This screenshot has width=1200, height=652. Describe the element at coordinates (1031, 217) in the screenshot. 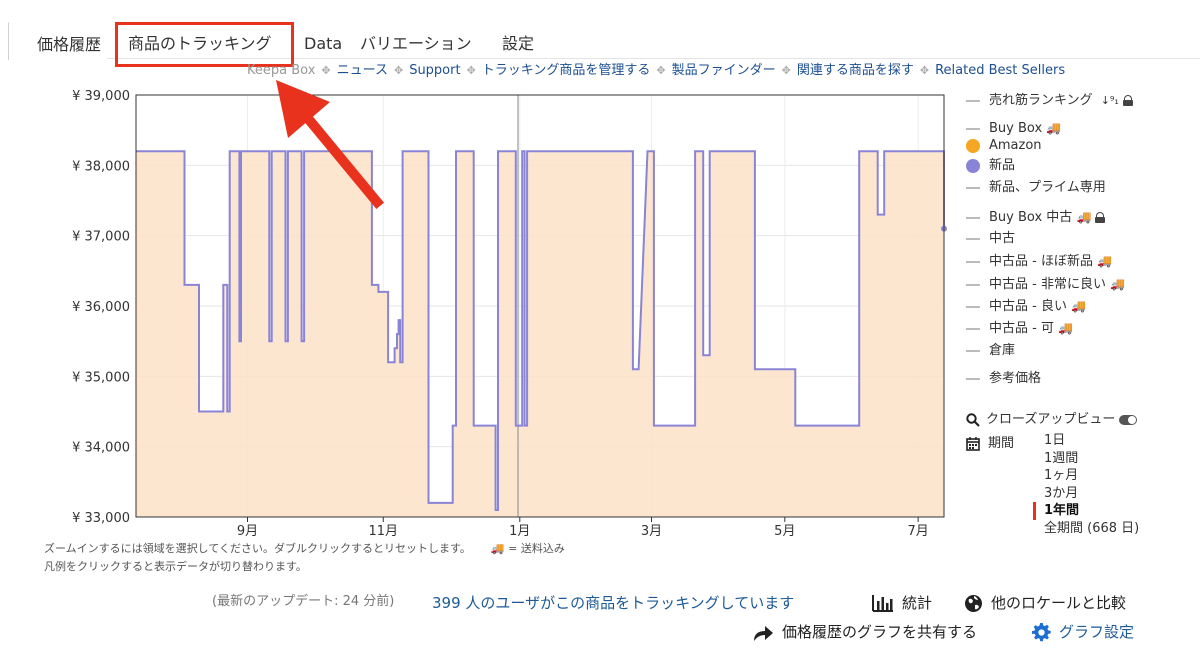

I see `legend-label: Buy Box 中古` at that location.